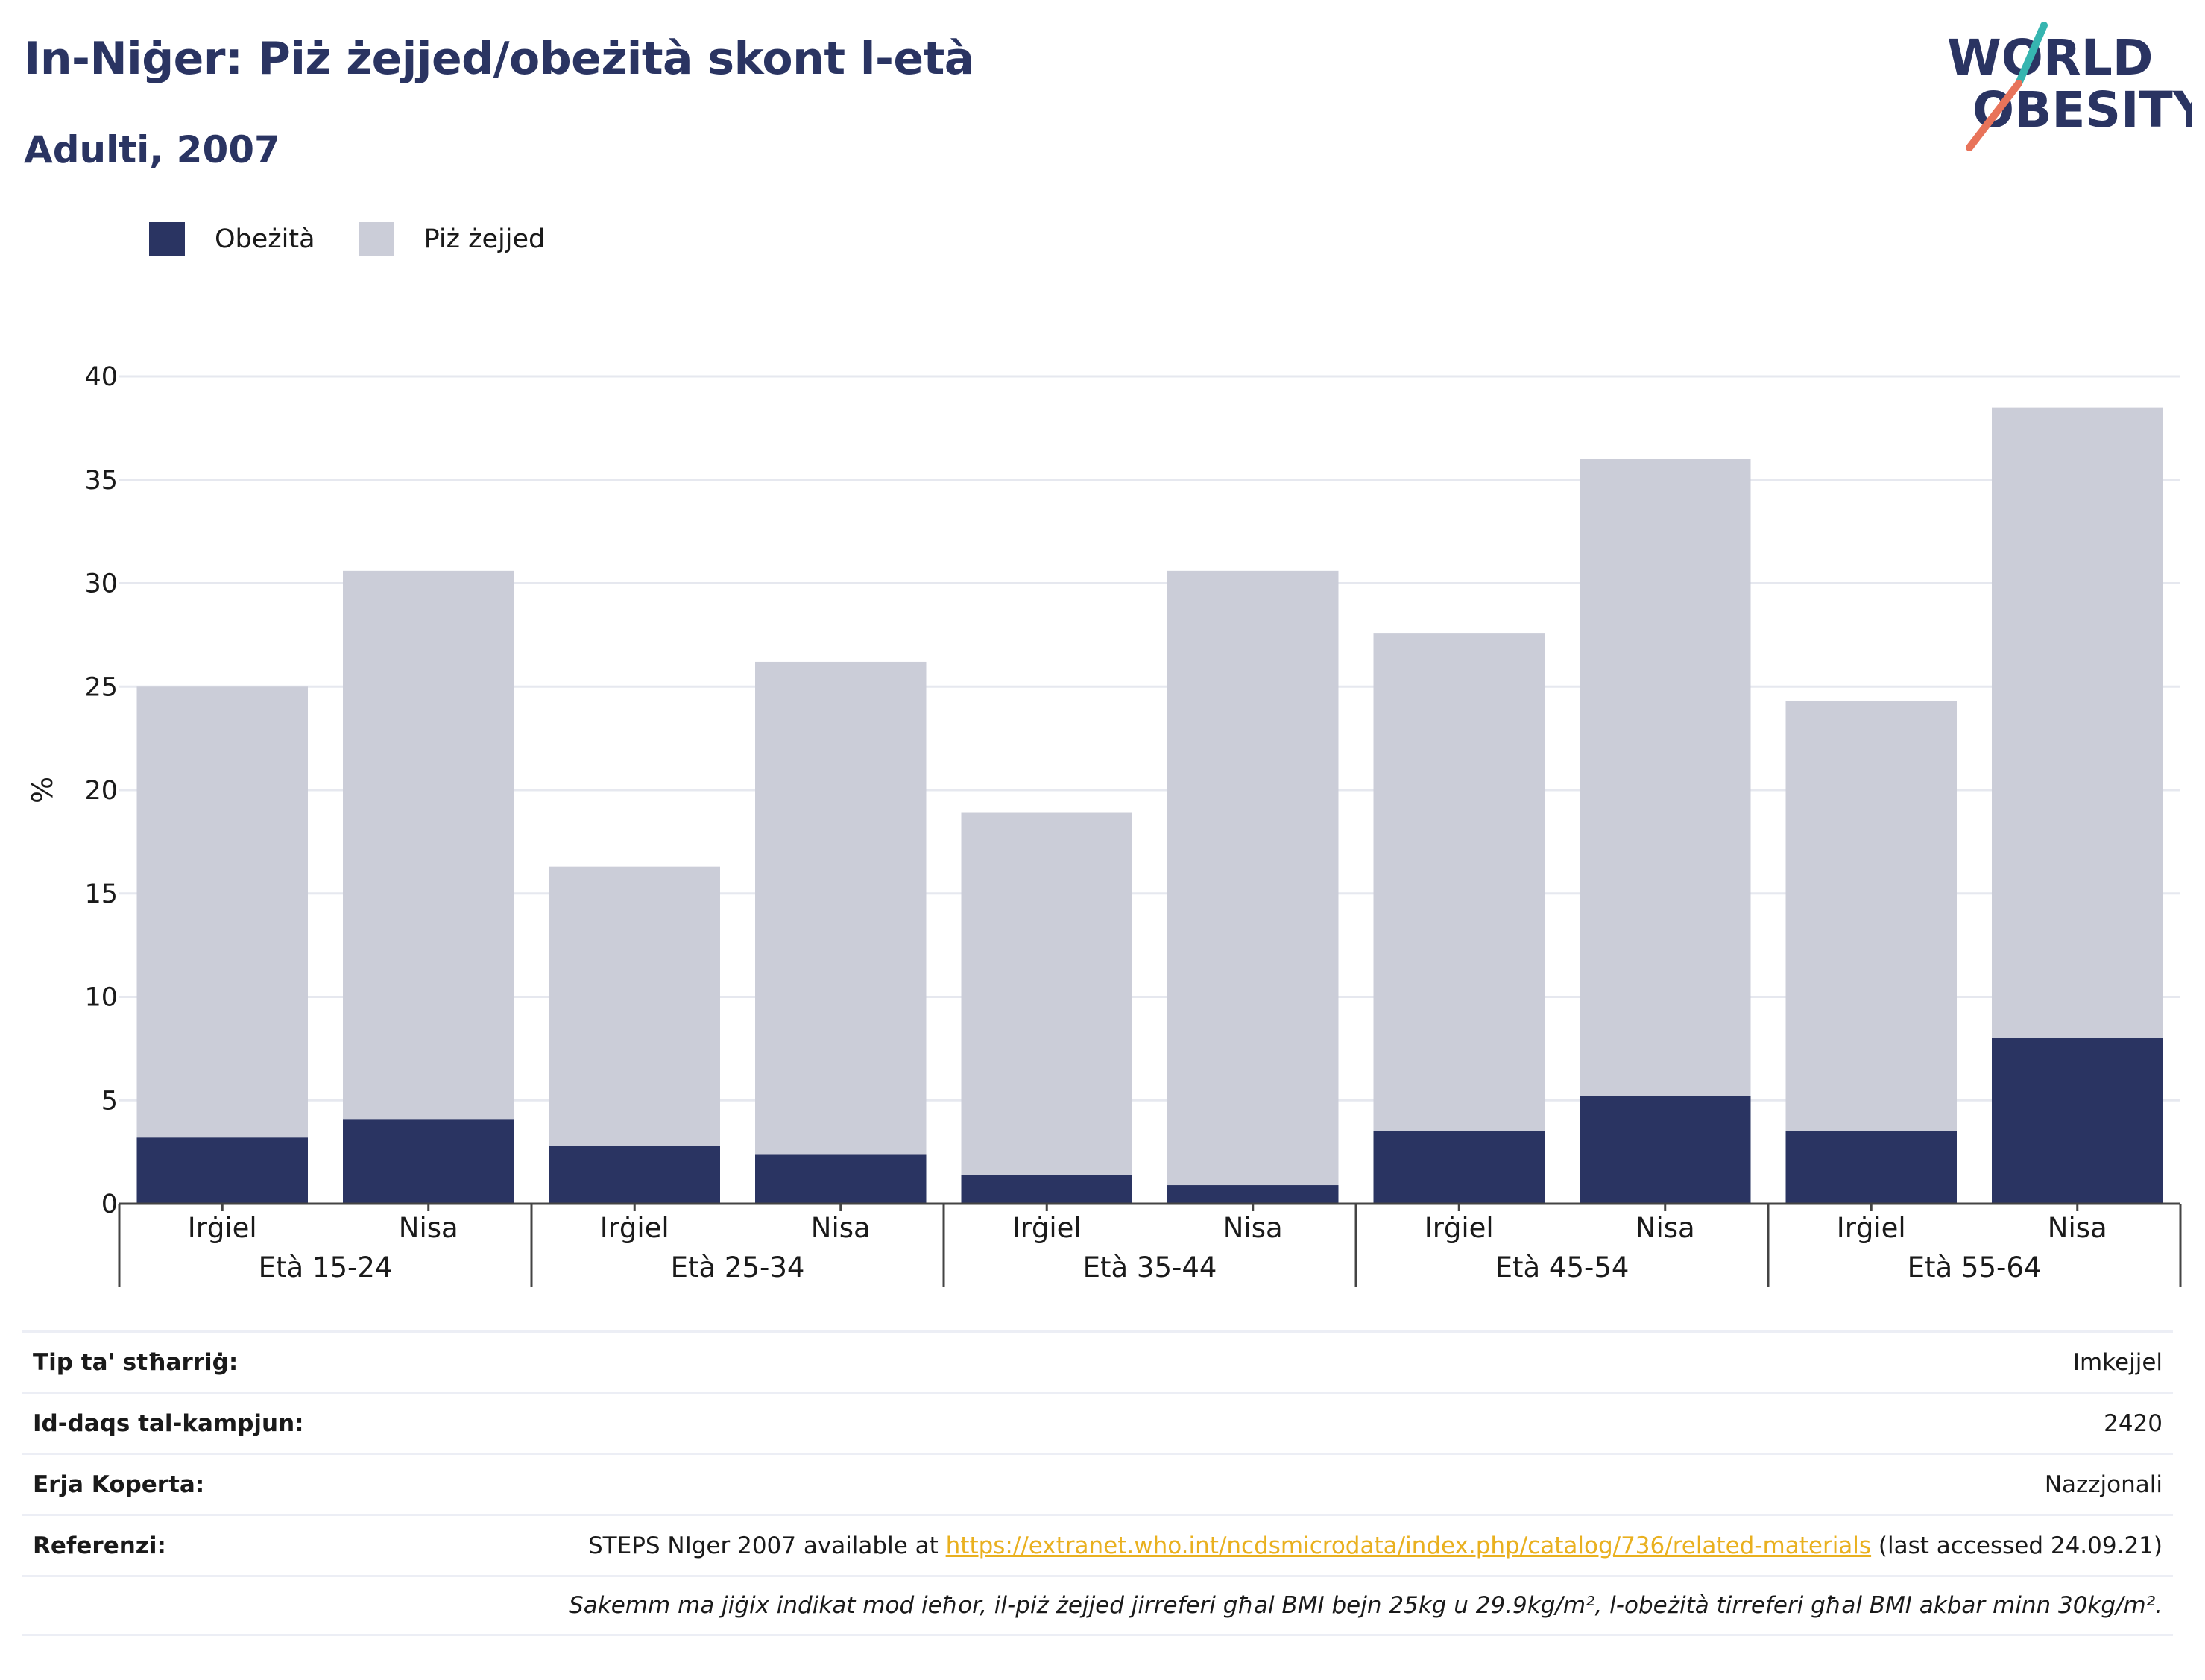 The height and width of the screenshot is (1680, 2205). I want to click on info-row-survey-type: Tip ta' stħarriġ: Imkejjel, so click(1097, 1361).